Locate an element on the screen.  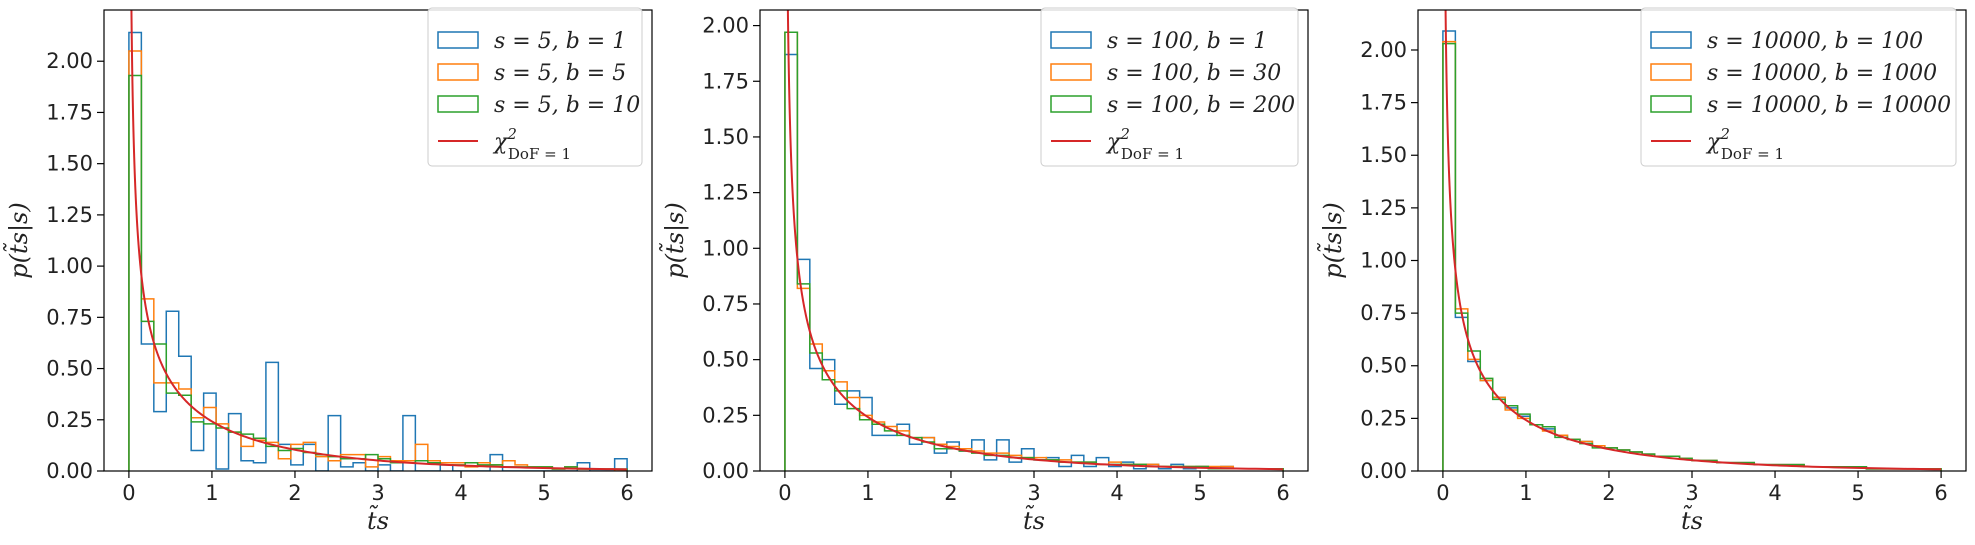
legend-label: s = 100, b = 30 is located at coordinates (1194, 73).